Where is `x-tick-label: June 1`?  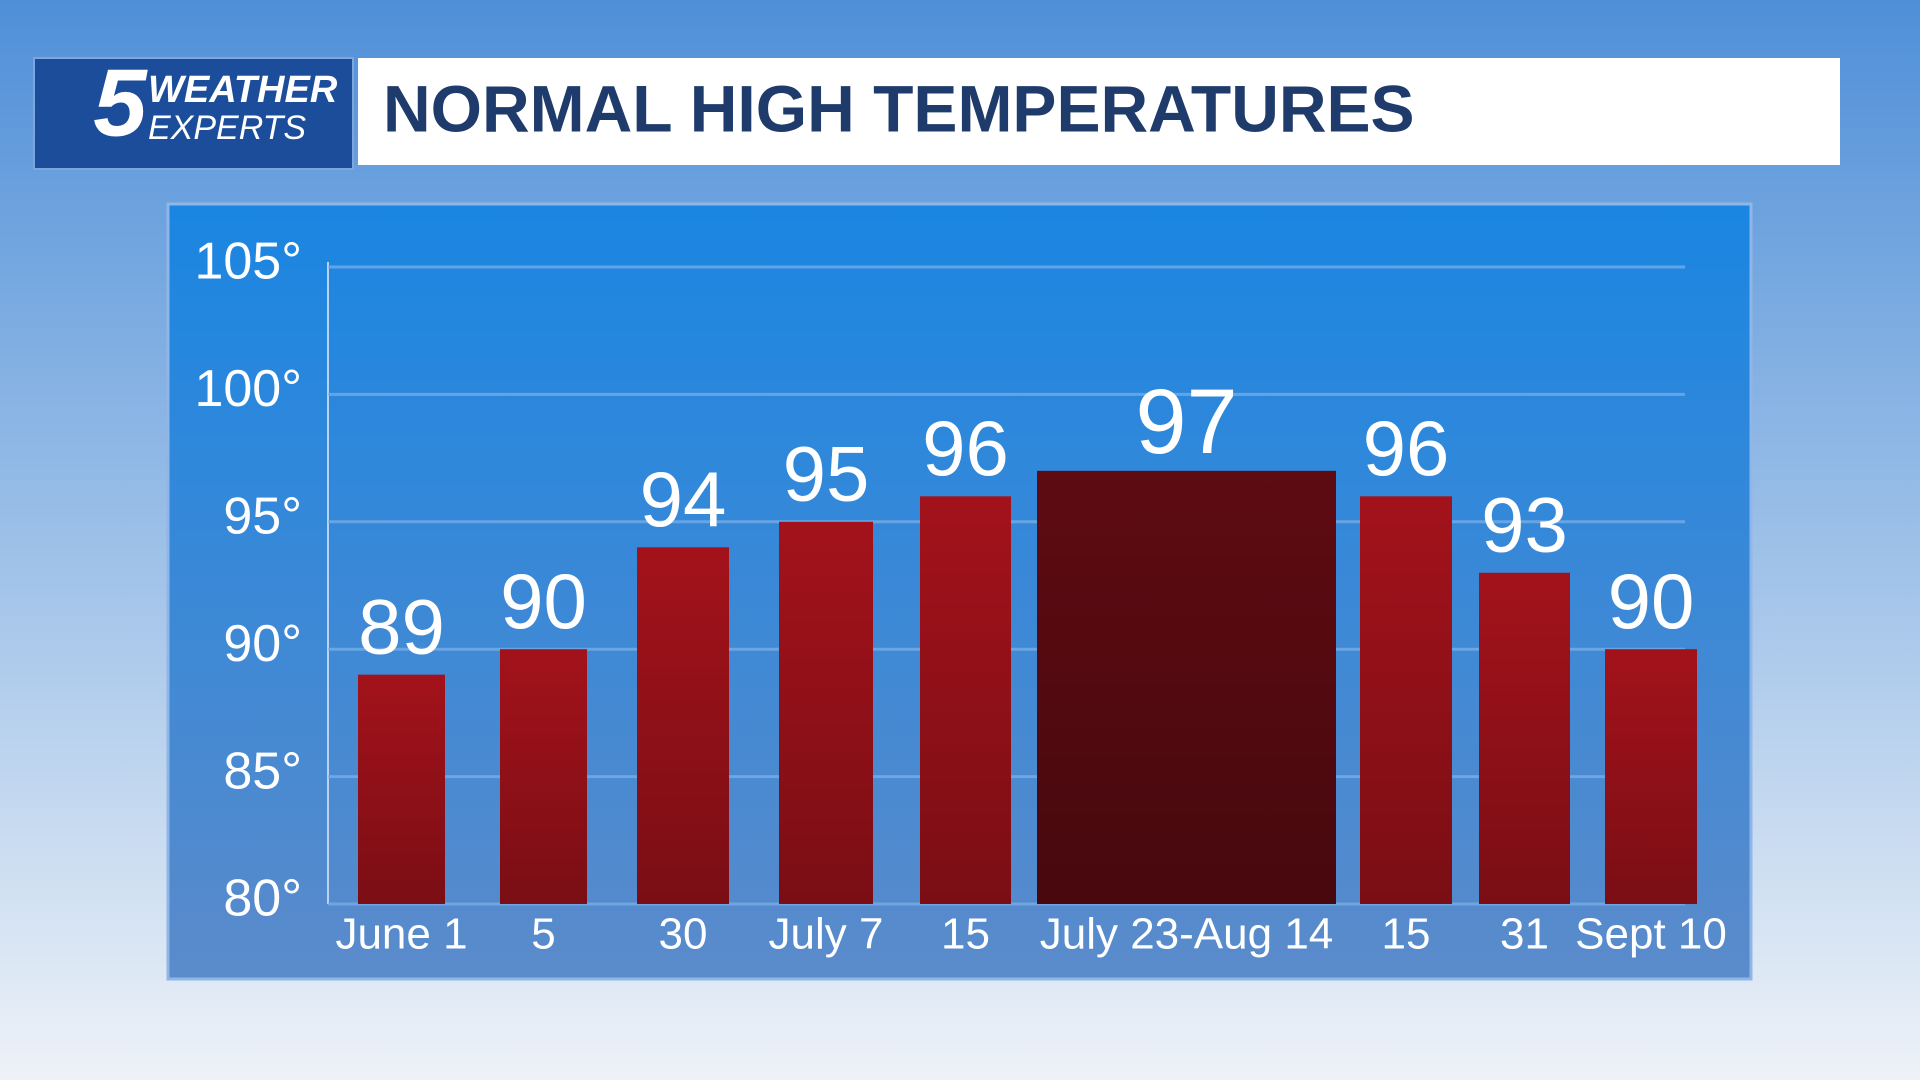
x-tick-label: June 1 is located at coordinates (401, 934).